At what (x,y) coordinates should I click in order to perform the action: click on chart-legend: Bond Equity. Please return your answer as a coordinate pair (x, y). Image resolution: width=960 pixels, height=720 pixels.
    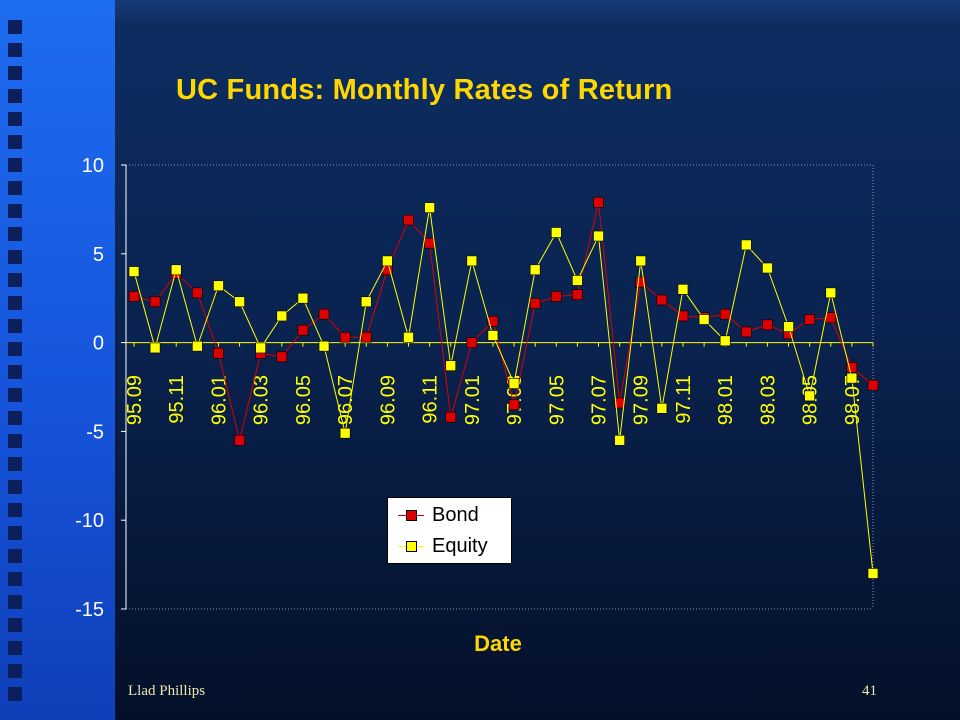
    Looking at the image, I should click on (449, 530).